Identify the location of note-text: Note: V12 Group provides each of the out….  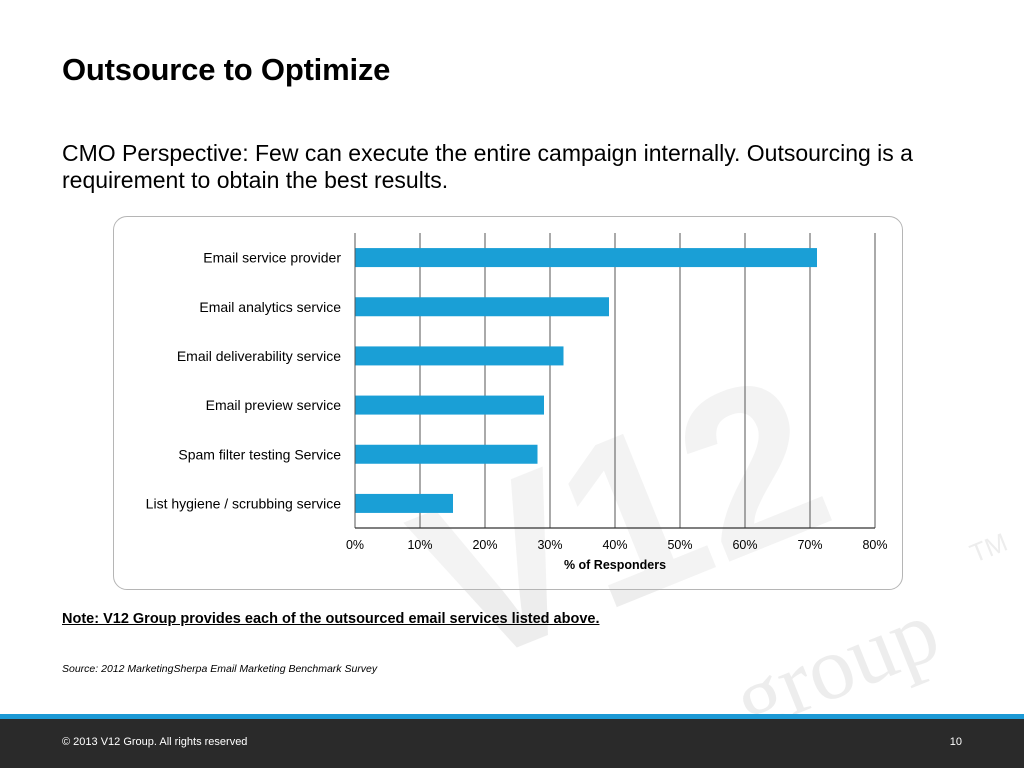
(331, 619).